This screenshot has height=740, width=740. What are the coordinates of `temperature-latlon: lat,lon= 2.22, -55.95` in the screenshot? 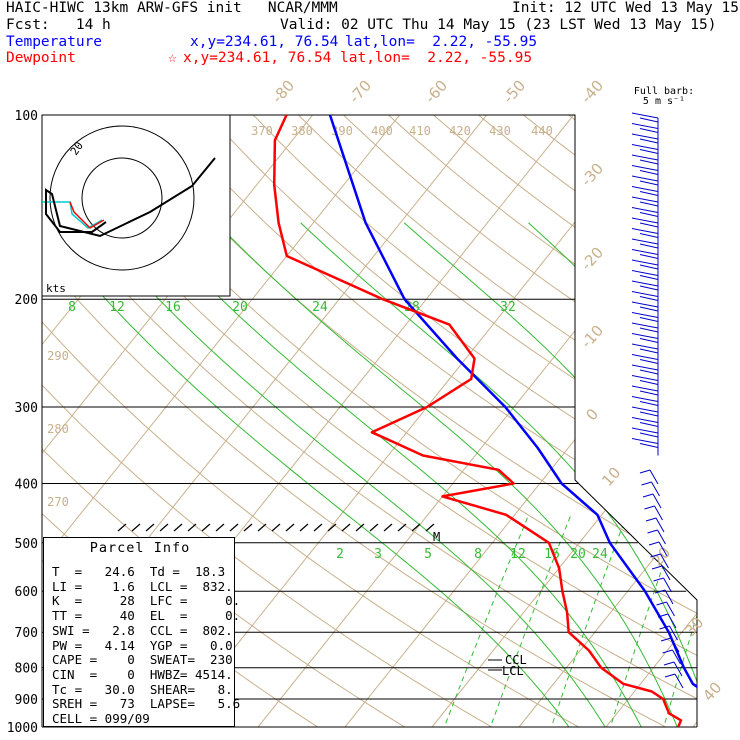 It's located at (441, 42).